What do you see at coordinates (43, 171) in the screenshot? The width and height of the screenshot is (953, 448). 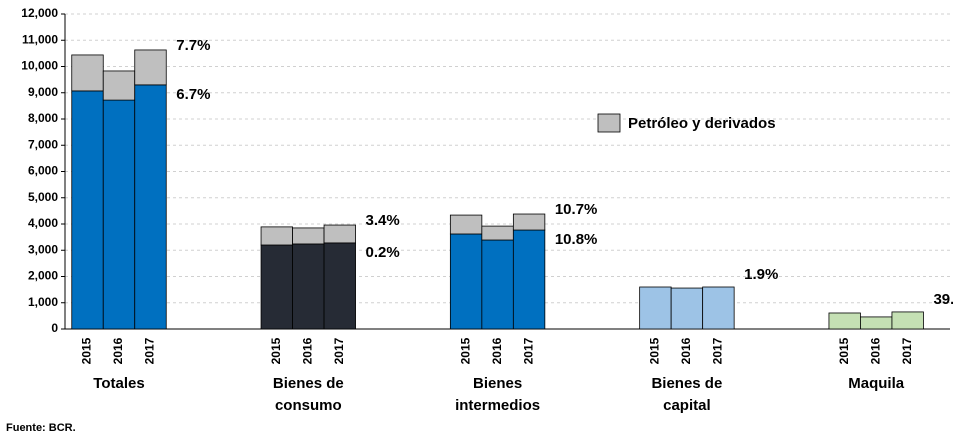 I see `y-tick-label: 6,000` at bounding box center [43, 171].